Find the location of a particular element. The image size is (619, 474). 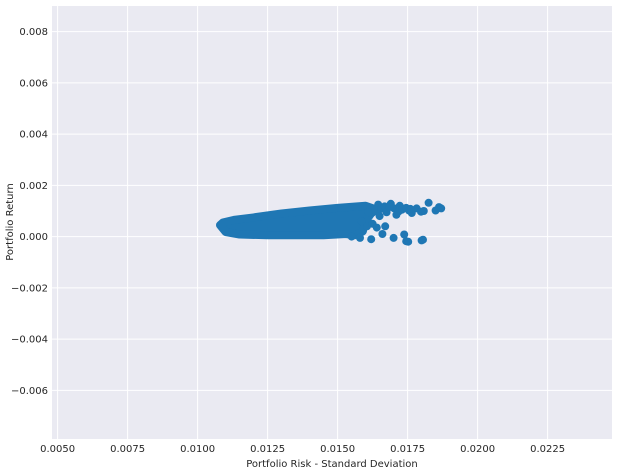

y-tick-label: −0.006 is located at coordinates (29, 391).